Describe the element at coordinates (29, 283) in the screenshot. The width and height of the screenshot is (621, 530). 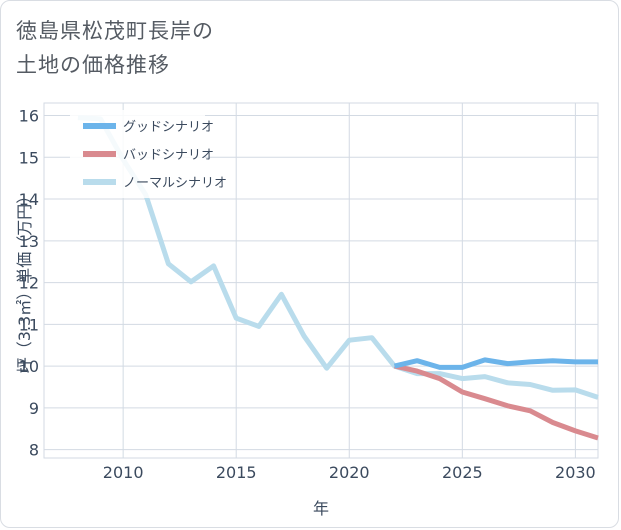
I see `y-tick-label: 12` at that location.